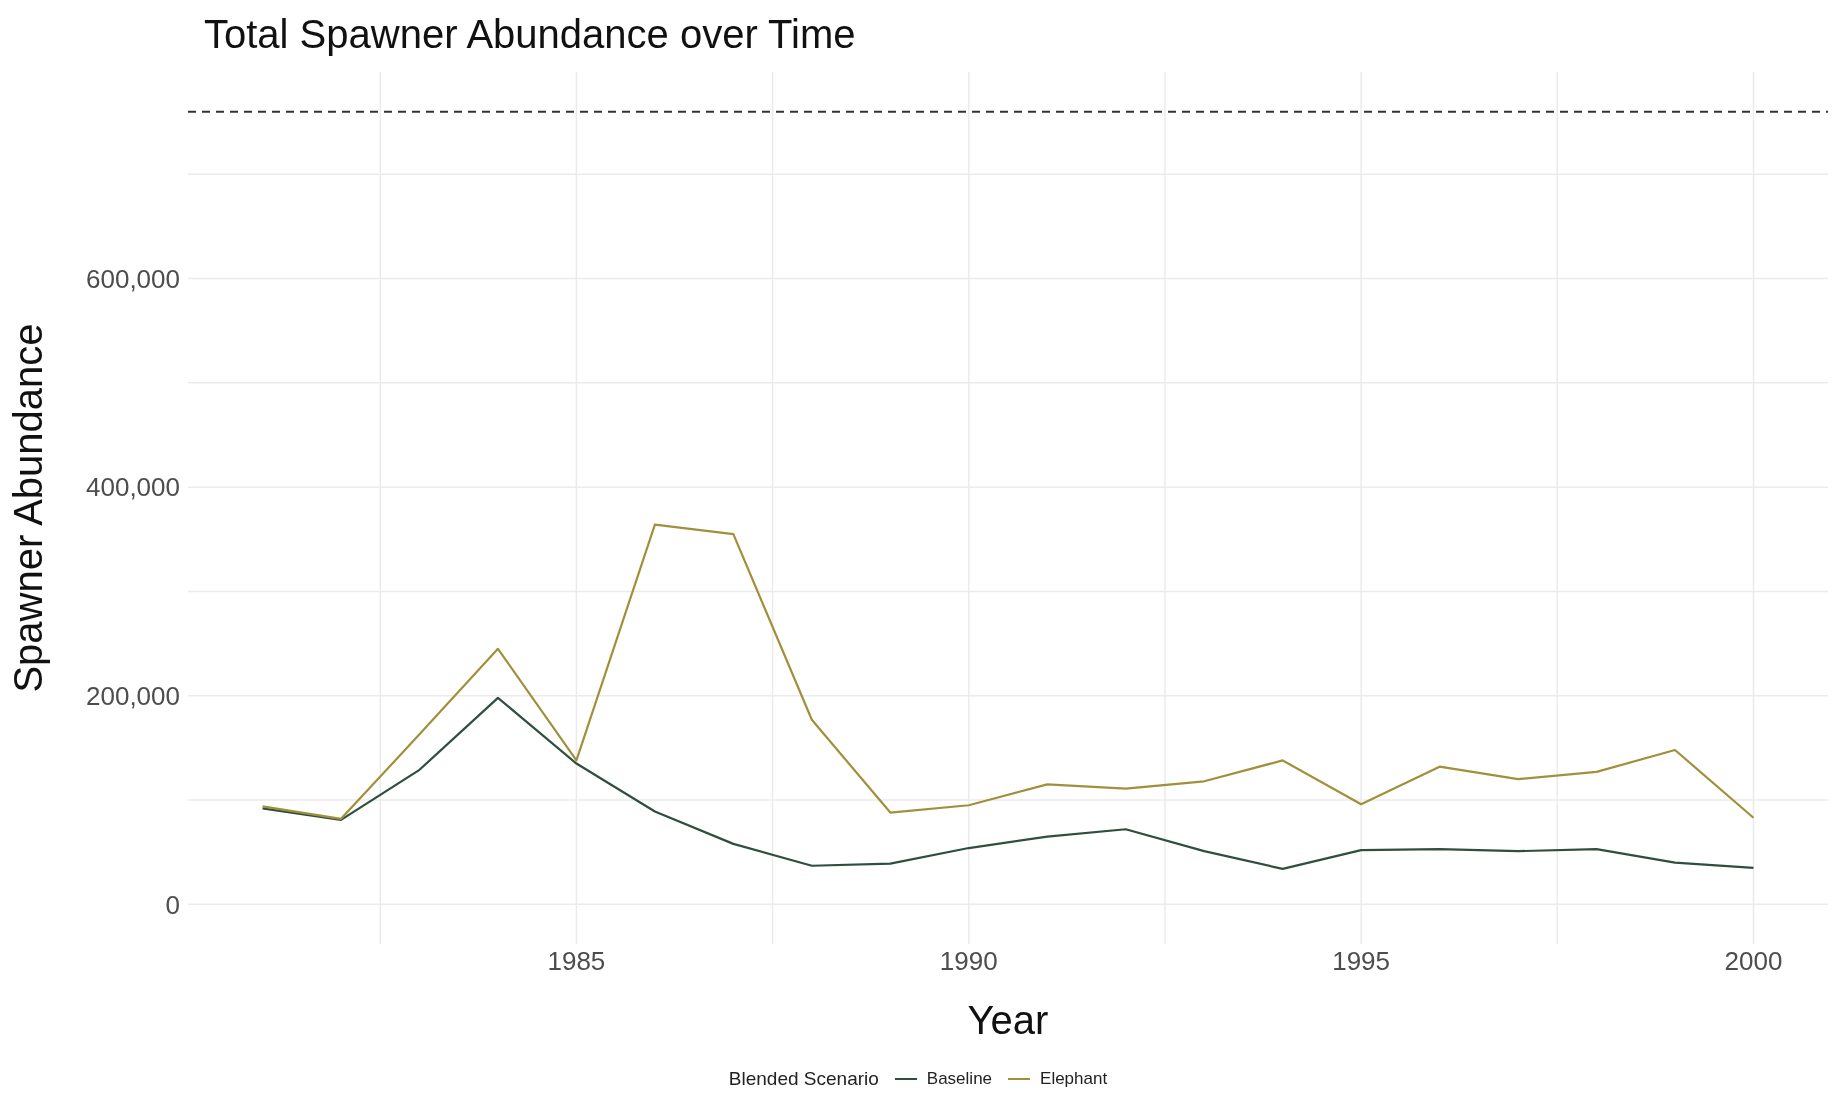 The height and width of the screenshot is (1107, 1837). I want to click on y-tick-label: 200,000, so click(133, 695).